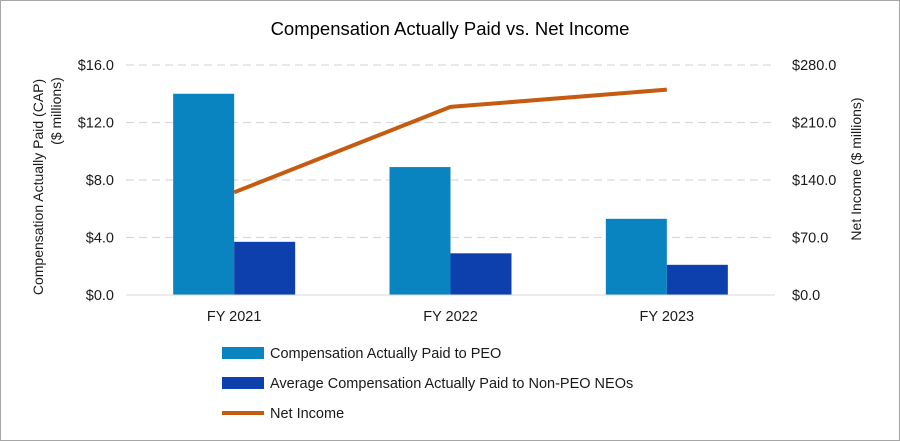 The height and width of the screenshot is (441, 900). What do you see at coordinates (307, 414) in the screenshot?
I see `legend-label: Net Income` at bounding box center [307, 414].